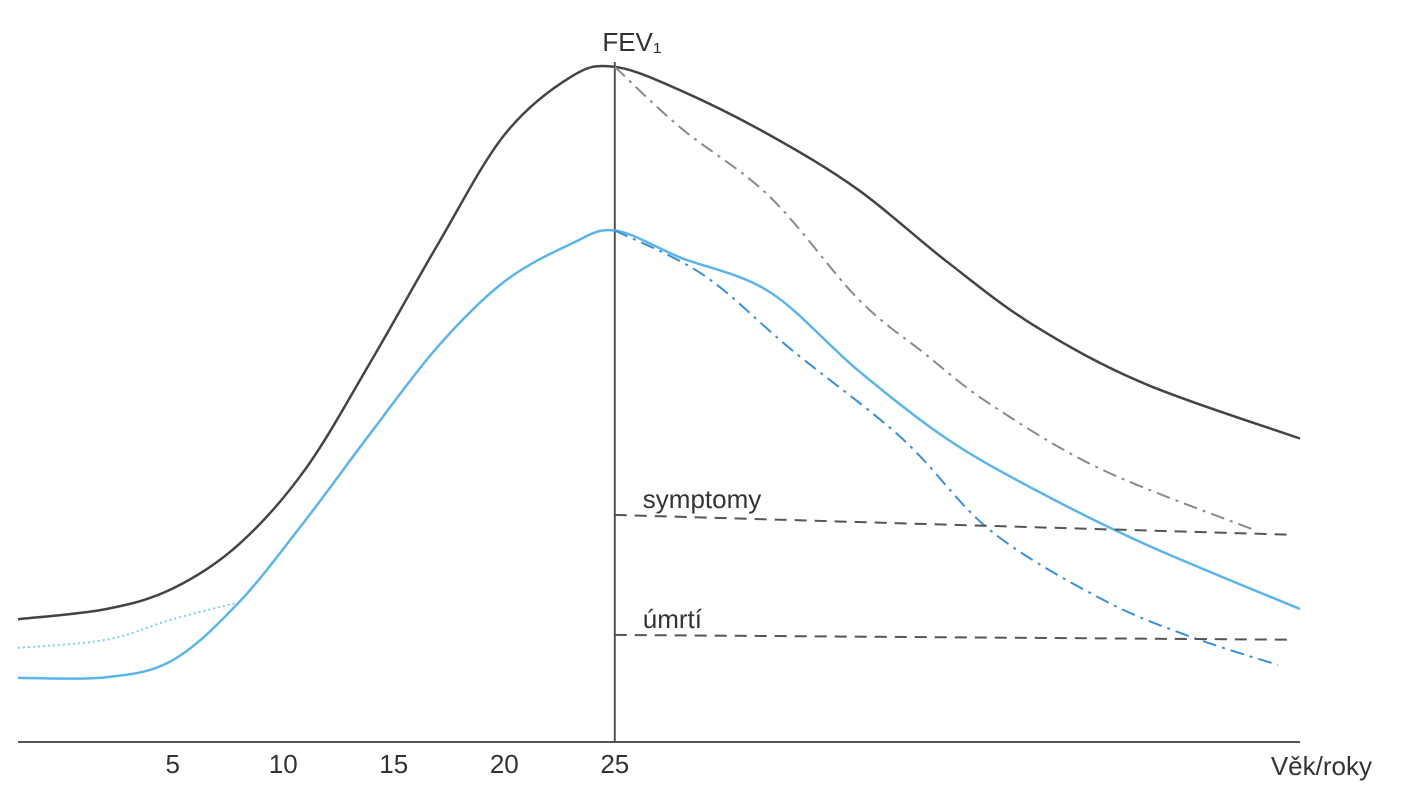 This screenshot has width=1406, height=800. Describe the element at coordinates (172, 764) in the screenshot. I see `x-tick-label: 5` at that location.